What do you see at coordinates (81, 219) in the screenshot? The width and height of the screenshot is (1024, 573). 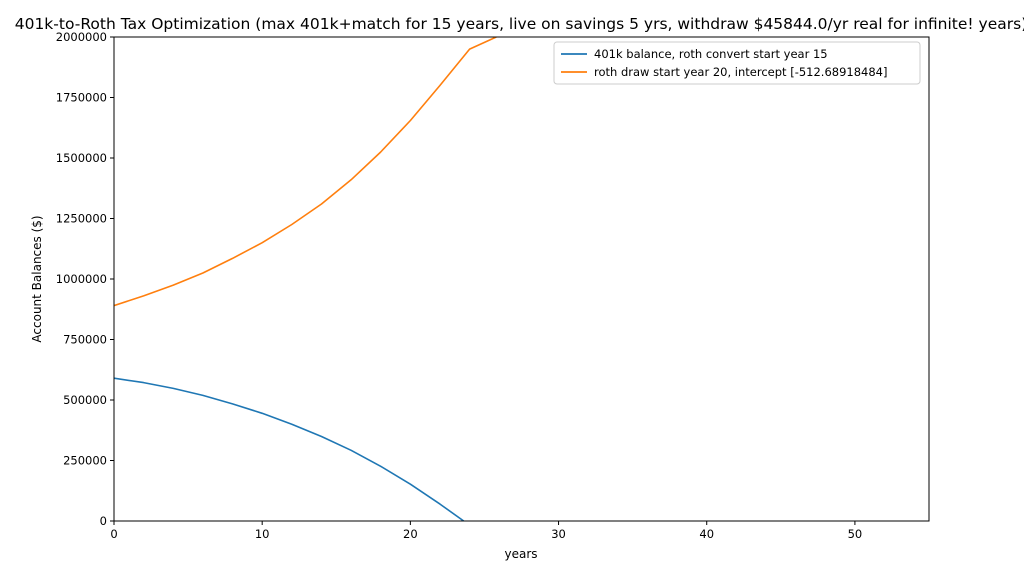 I see `y-tick-label: 1250000` at bounding box center [81, 219].